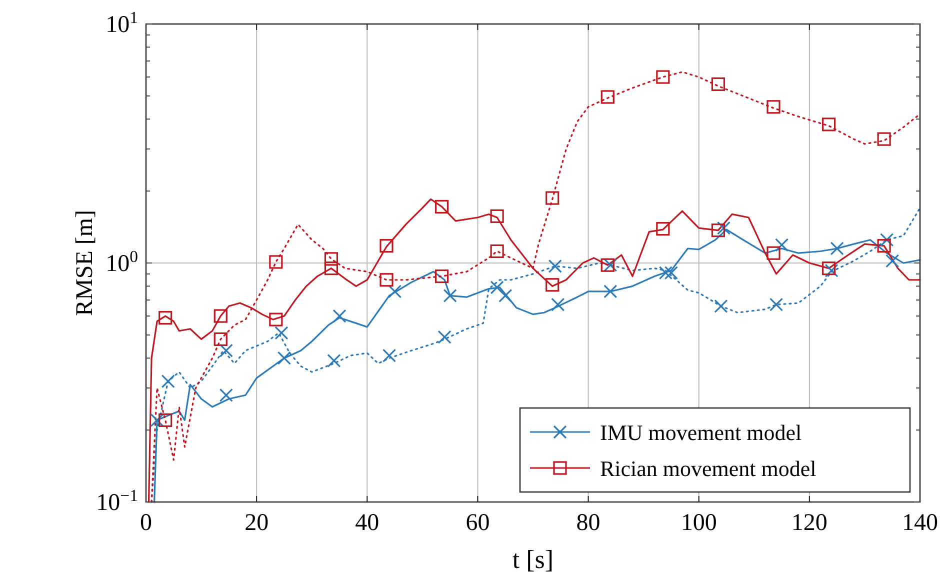 The image size is (947, 586). What do you see at coordinates (533, 559) in the screenshot?
I see `x-axis-title: t [s]` at bounding box center [533, 559].